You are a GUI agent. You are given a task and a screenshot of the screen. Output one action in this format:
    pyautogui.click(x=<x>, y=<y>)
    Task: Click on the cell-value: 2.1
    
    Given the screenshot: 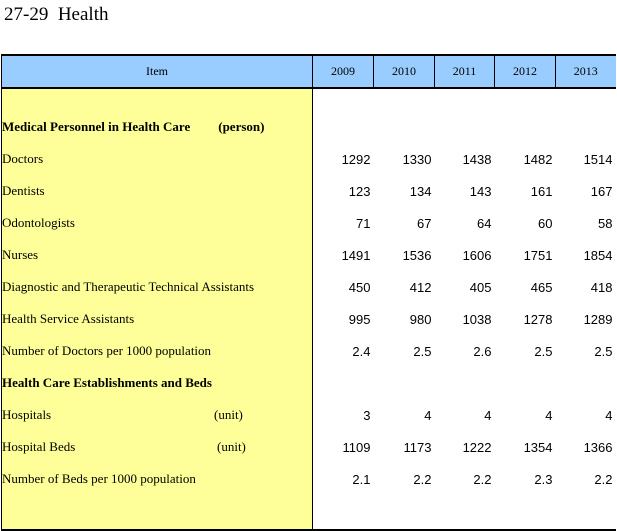 What is the action you would take?
    pyautogui.click(x=361, y=479)
    